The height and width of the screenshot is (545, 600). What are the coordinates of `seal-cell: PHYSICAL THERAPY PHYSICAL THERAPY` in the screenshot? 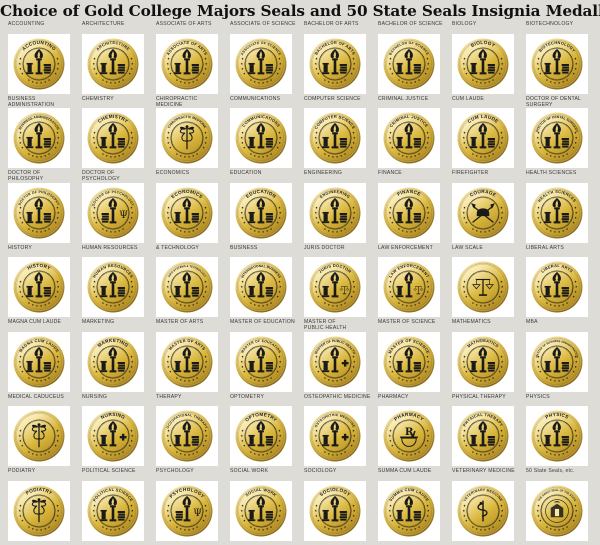 It's located at (484, 431).